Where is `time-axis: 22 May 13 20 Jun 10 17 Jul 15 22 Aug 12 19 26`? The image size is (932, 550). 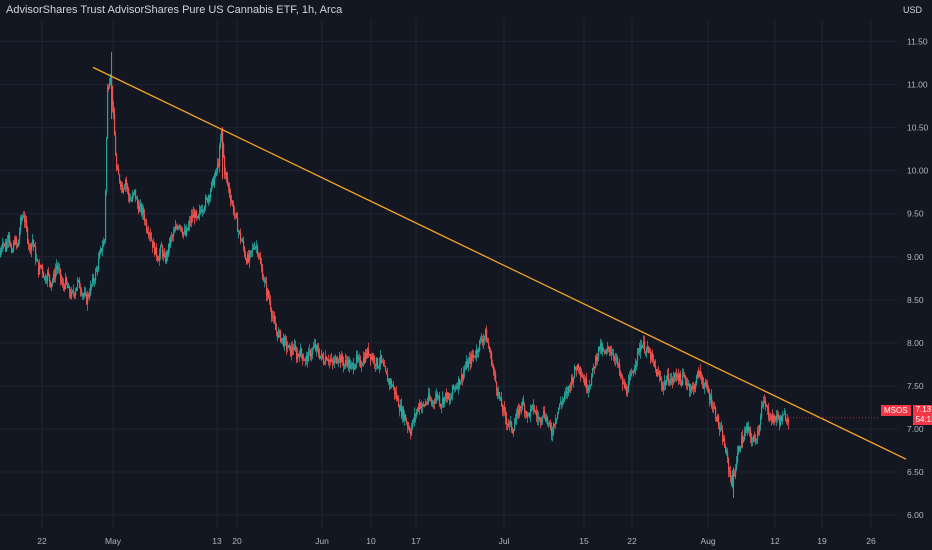
time-axis: 22 May 13 20 Jun 10 17 Jul 15 22 Aug 12 19 26 is located at coordinates (456, 541).